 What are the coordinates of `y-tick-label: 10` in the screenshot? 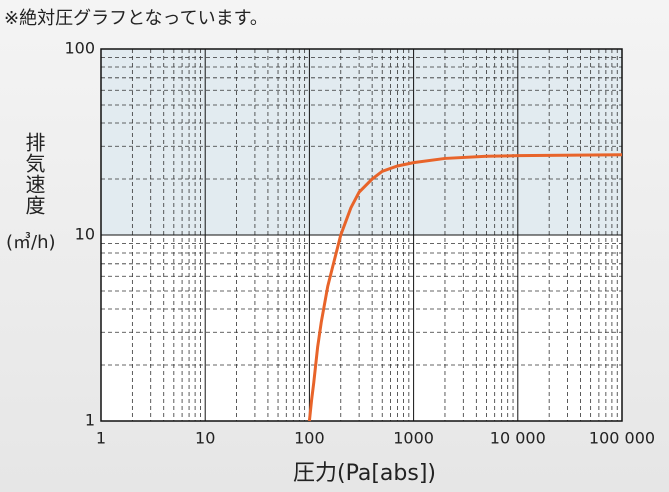 It's located at (85, 234).